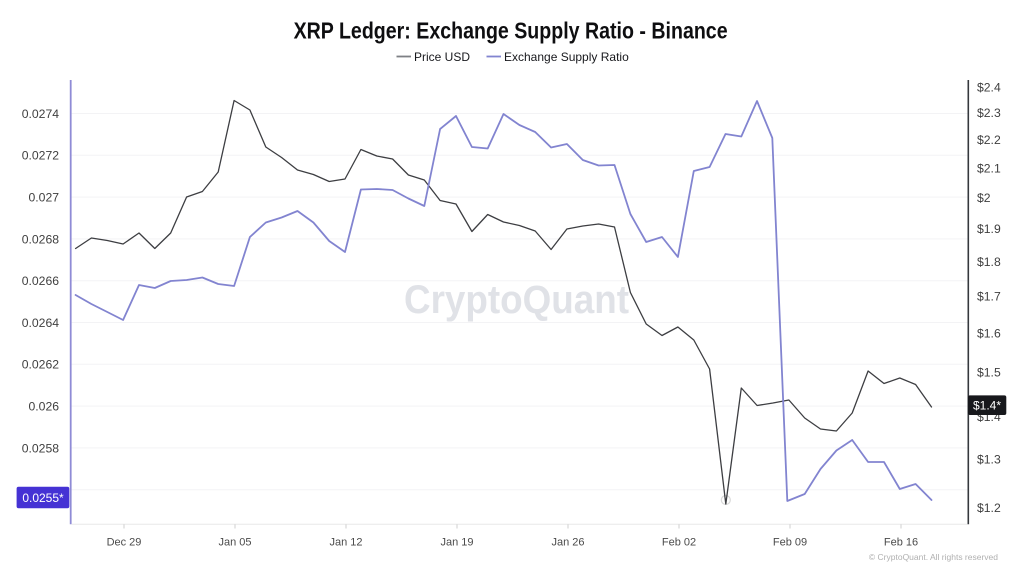  Describe the element at coordinates (989, 168) in the screenshot. I see `svg-text: $2.1` at that location.